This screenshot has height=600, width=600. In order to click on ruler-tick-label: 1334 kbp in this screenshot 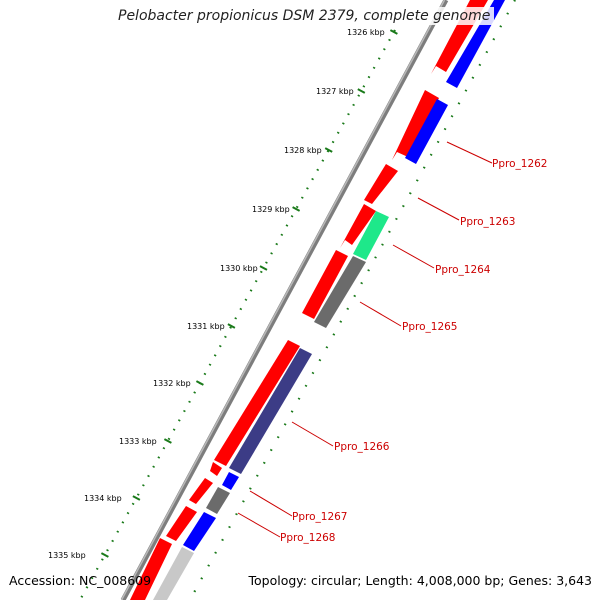, I will do `click(103, 498)`.